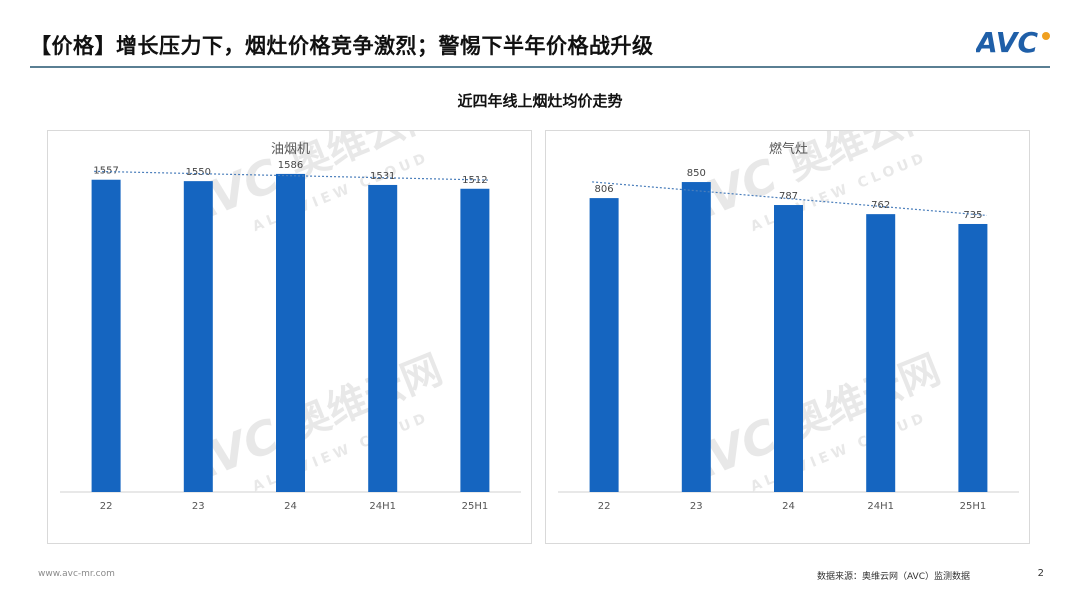 The height and width of the screenshot is (608, 1080). I want to click on avc-logo-dot, so click(1046, 36).